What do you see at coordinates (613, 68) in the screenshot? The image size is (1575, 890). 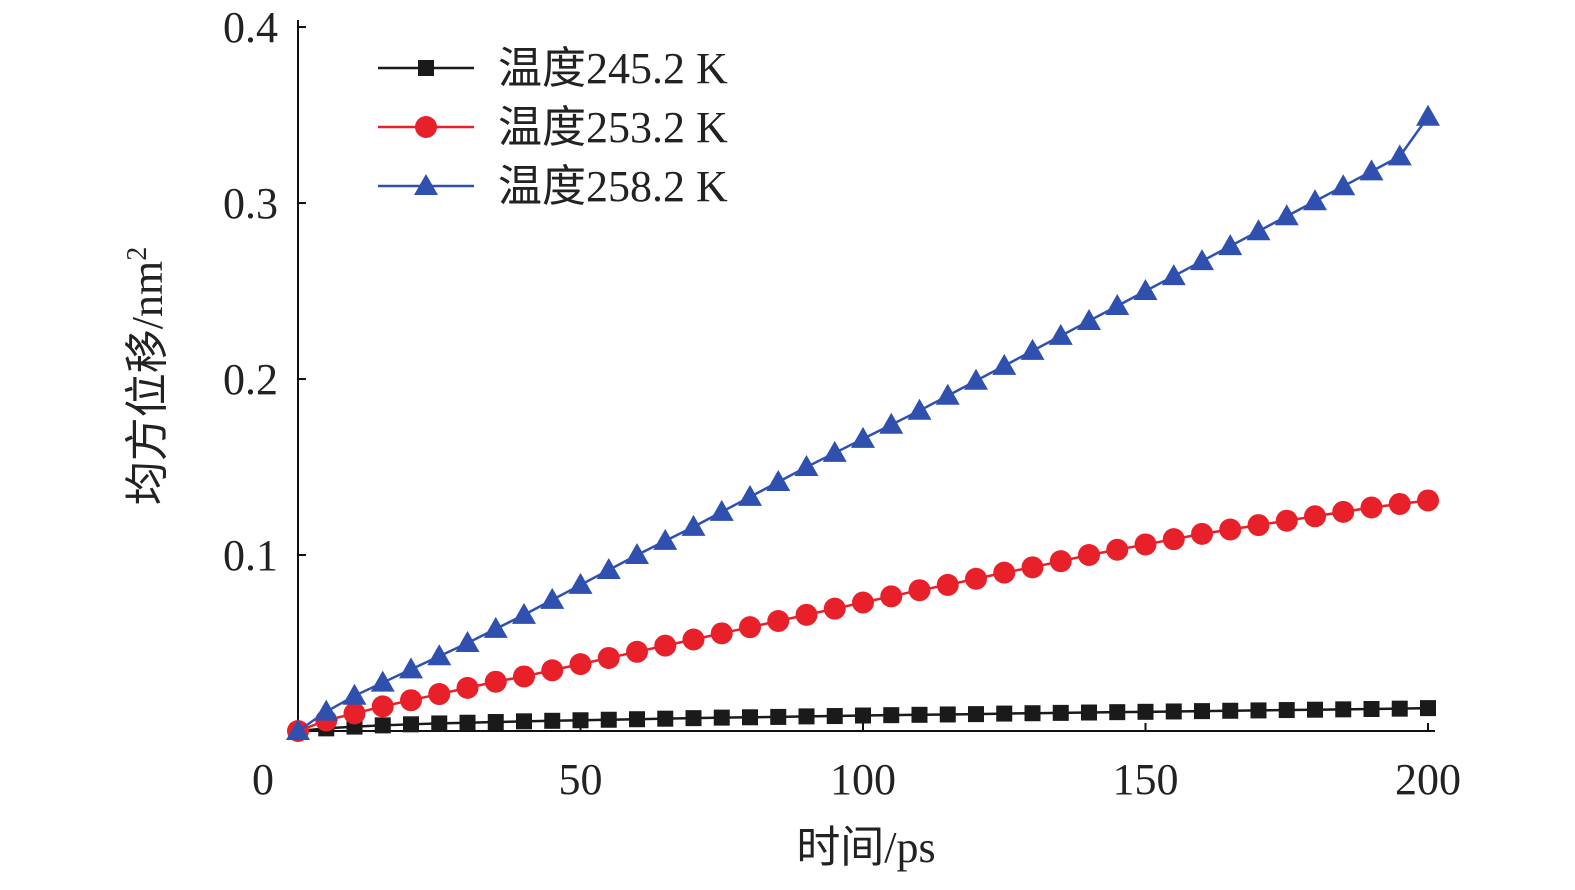 I see `legend-label: 温度245.2 K` at bounding box center [613, 68].